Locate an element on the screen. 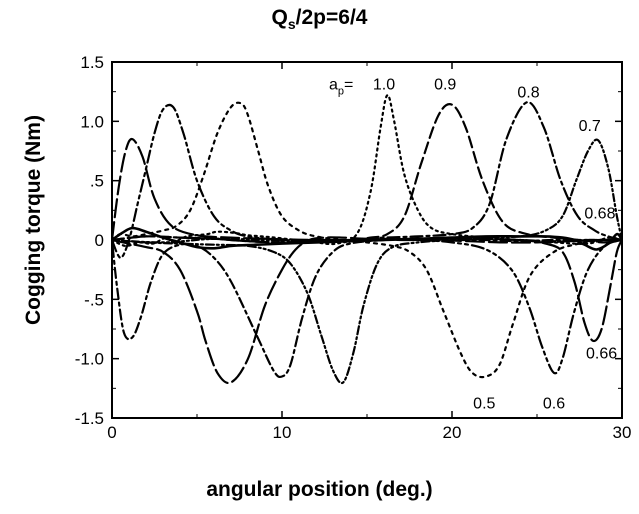  annotation-0-6: 0.6 is located at coordinates (554, 404).